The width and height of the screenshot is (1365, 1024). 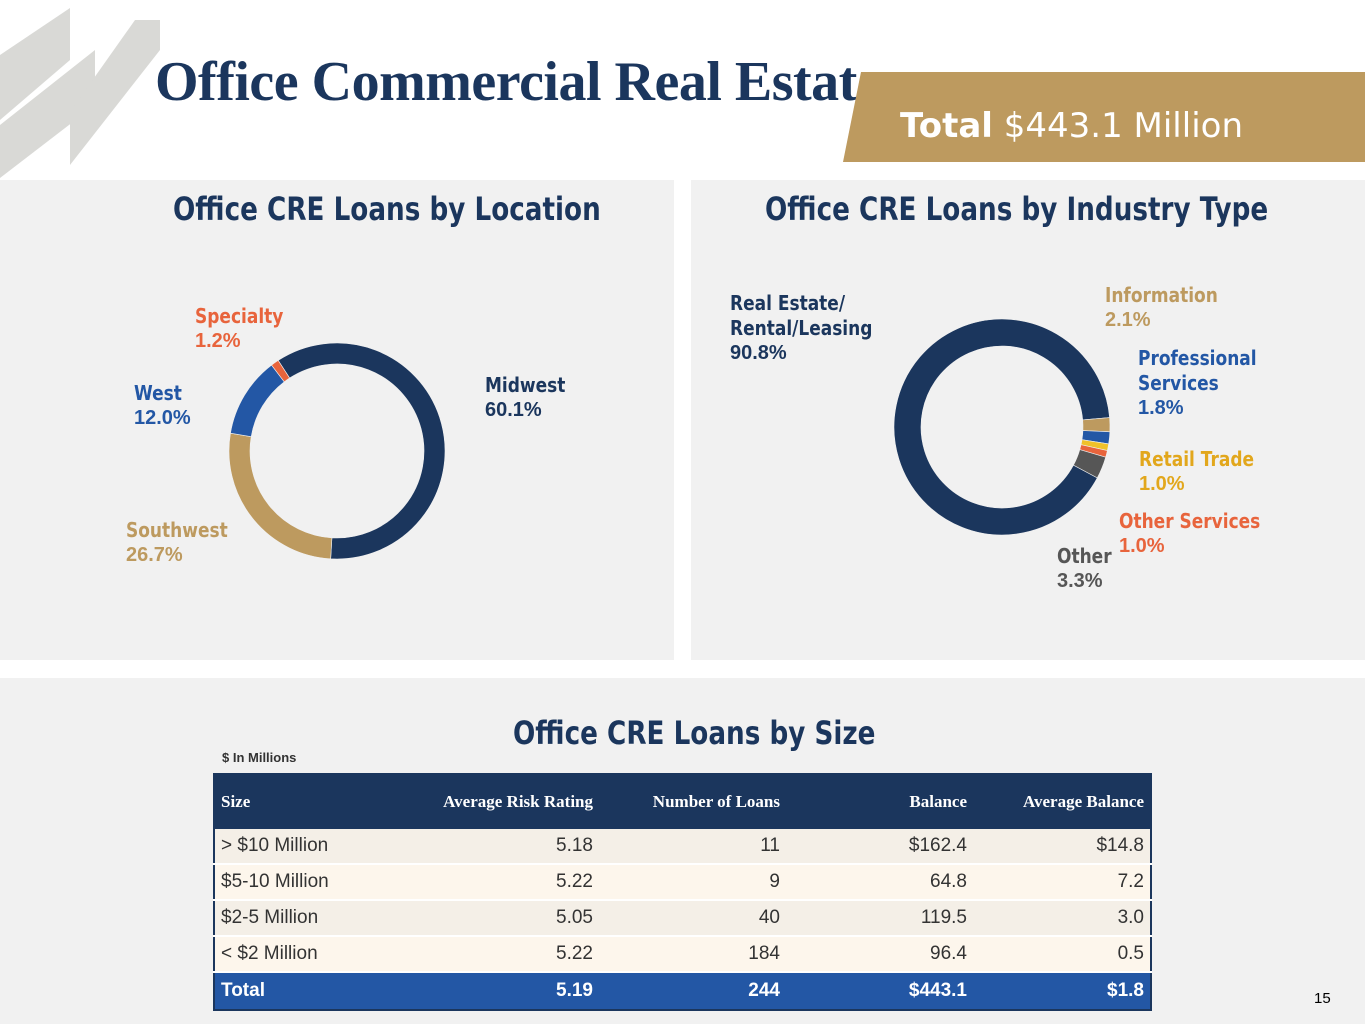 I want to click on table-row: < $2 Million 5.22 184 96.4 0.5, so click(x=682, y=954).